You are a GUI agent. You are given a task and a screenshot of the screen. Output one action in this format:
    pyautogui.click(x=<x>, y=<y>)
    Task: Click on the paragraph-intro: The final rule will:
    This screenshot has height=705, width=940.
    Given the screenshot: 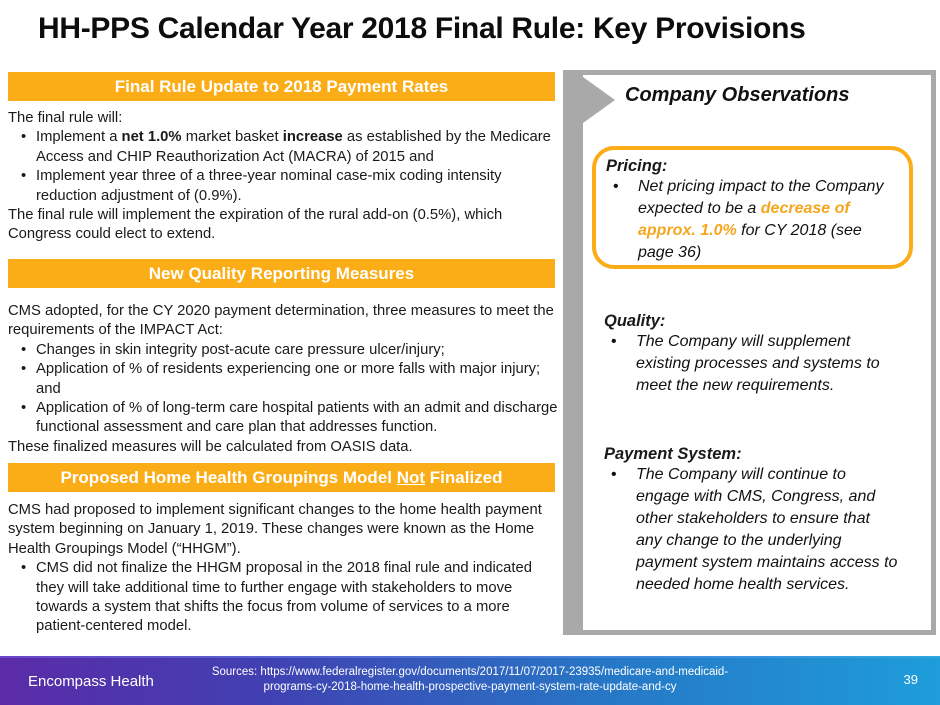 What is the action you would take?
    pyautogui.click(x=65, y=118)
    